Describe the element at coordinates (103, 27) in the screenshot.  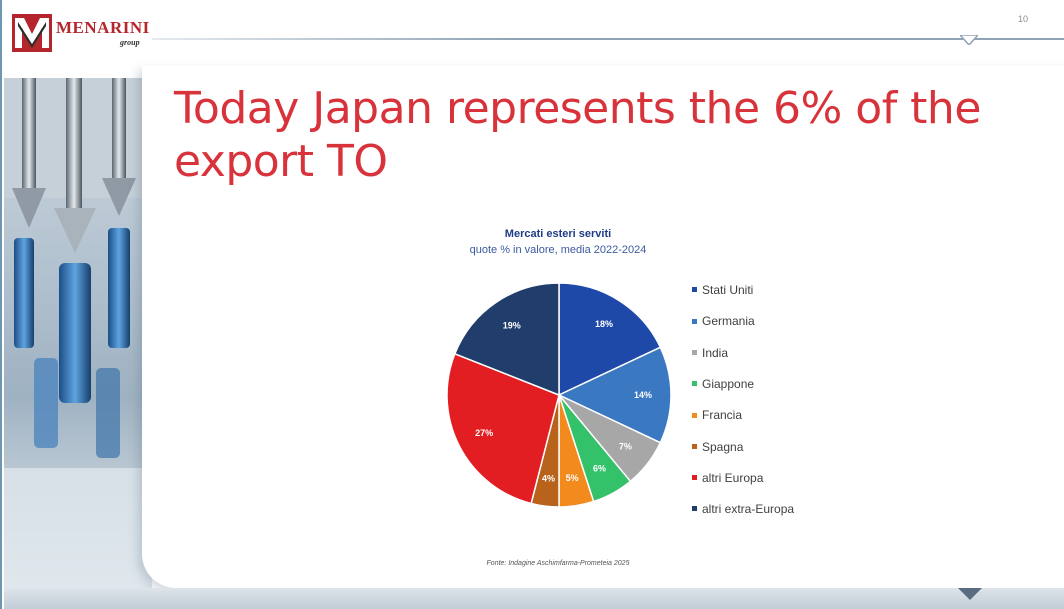
I see `logo-text: MENARINI` at that location.